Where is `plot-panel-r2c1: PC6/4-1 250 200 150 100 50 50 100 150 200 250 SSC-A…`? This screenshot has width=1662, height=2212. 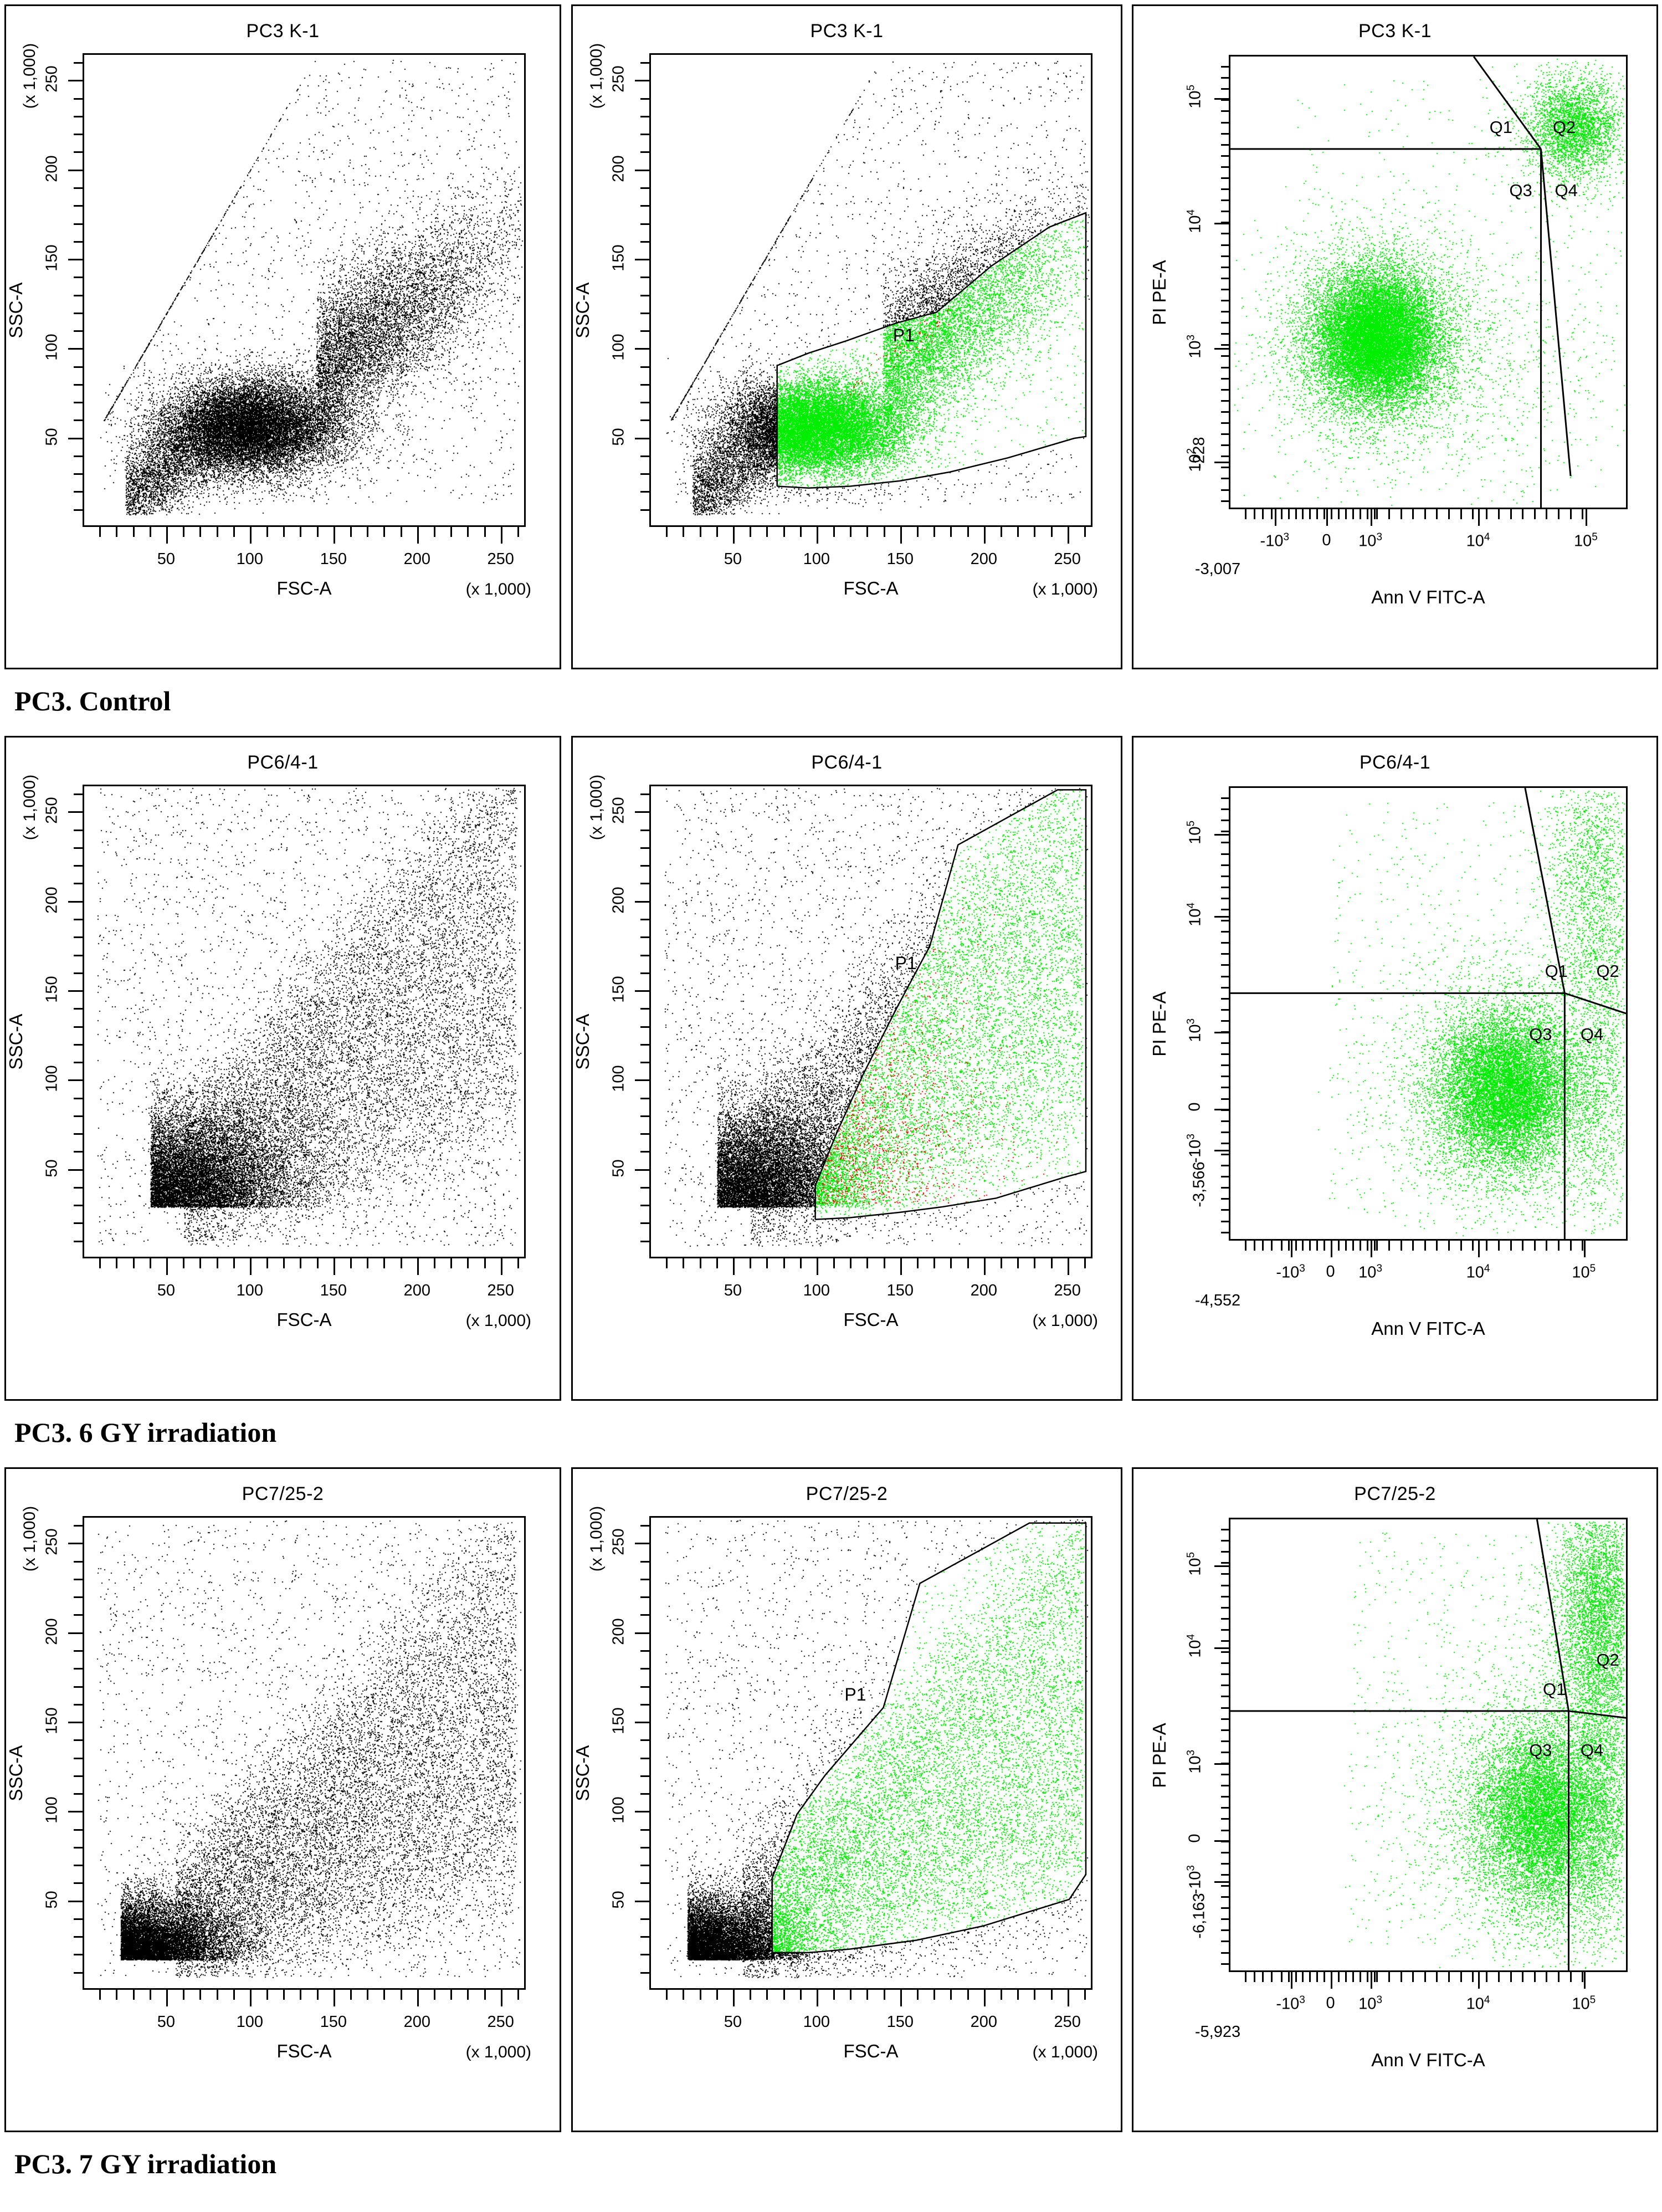
plot-panel-r2c1: PC6/4-1 250 200 150 100 50 50 100 150 200 250 SSC-A… is located at coordinates (282, 1068).